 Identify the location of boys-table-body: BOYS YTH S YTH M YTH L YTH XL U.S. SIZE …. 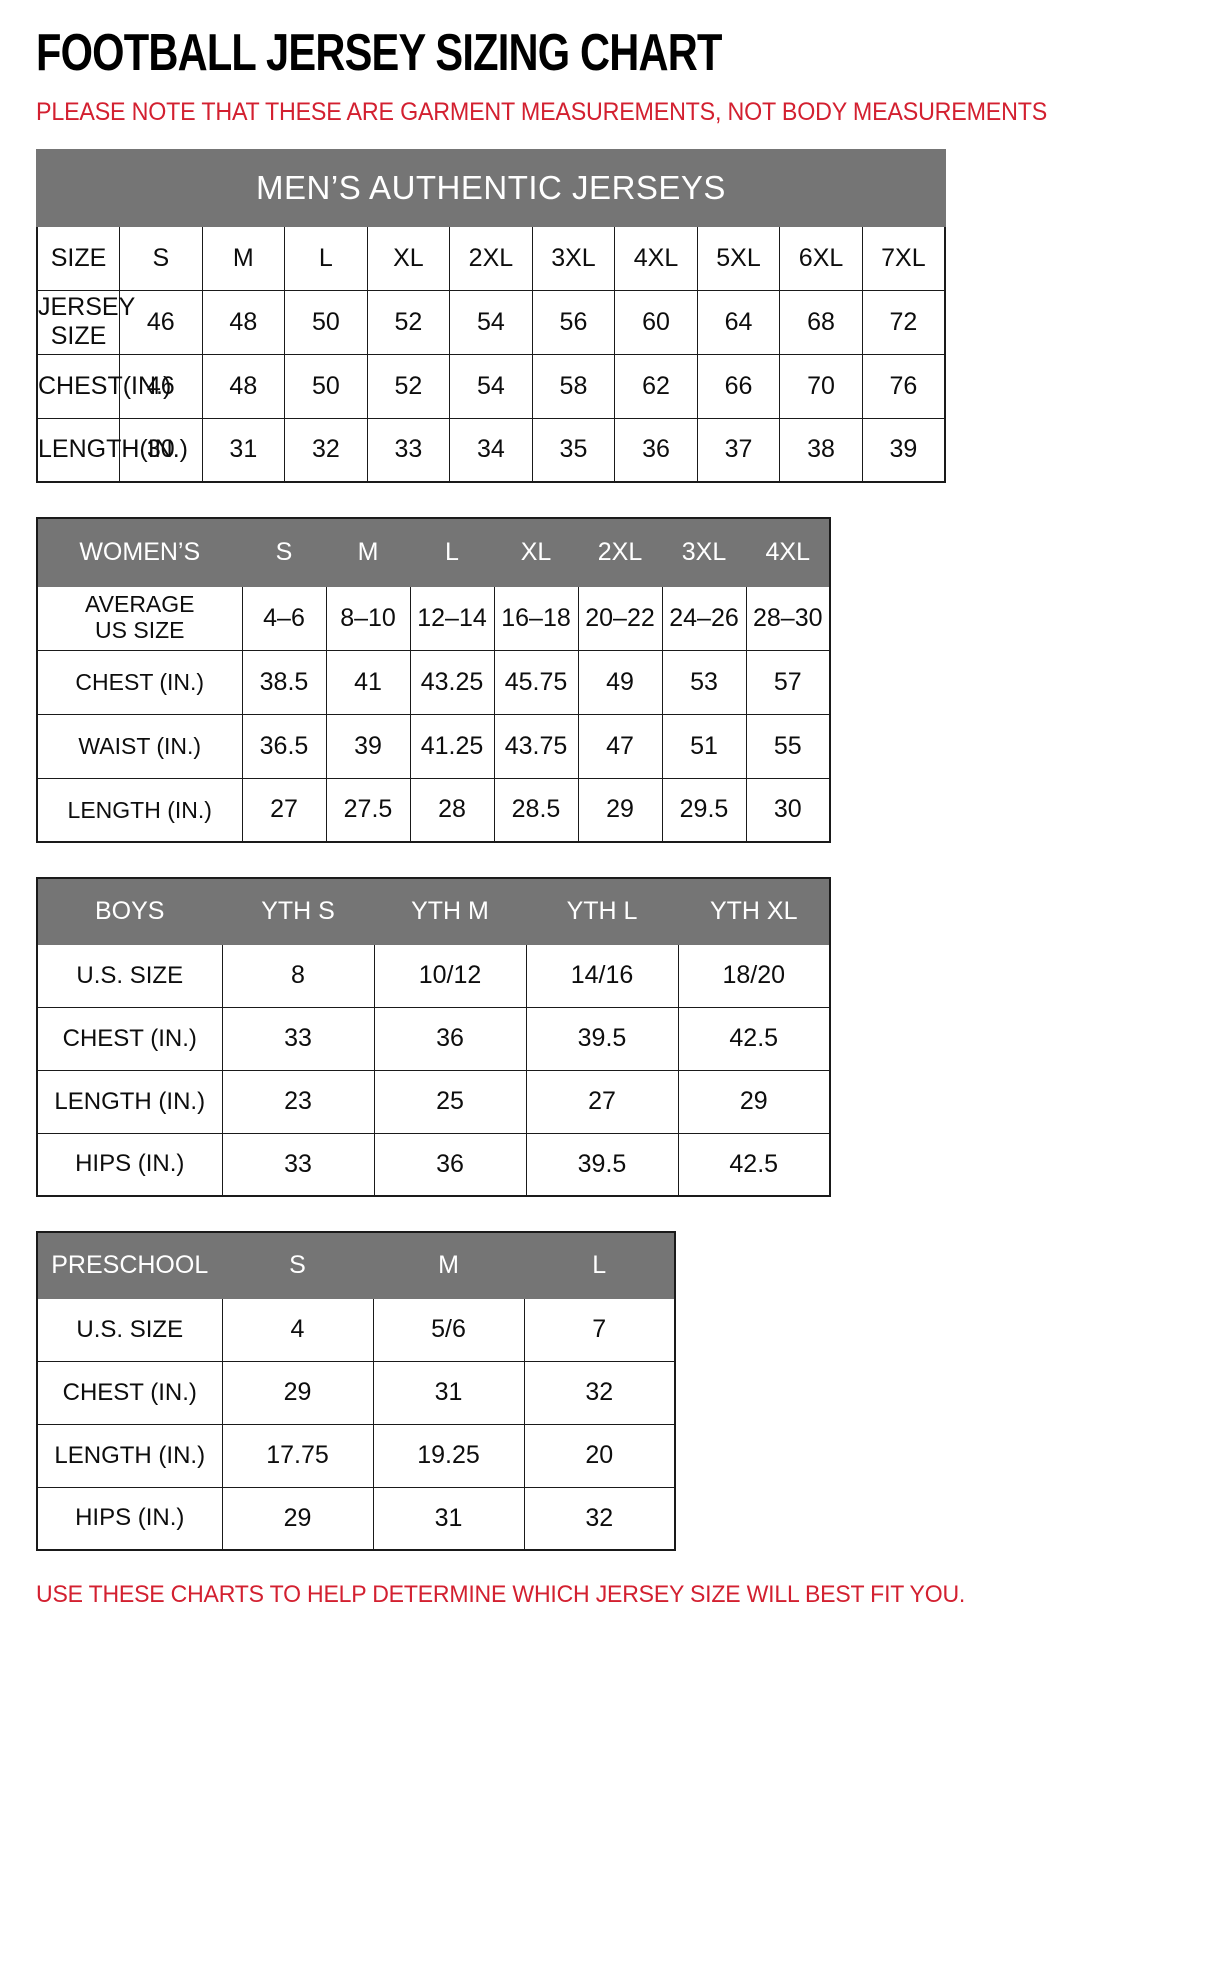
(433, 1037).